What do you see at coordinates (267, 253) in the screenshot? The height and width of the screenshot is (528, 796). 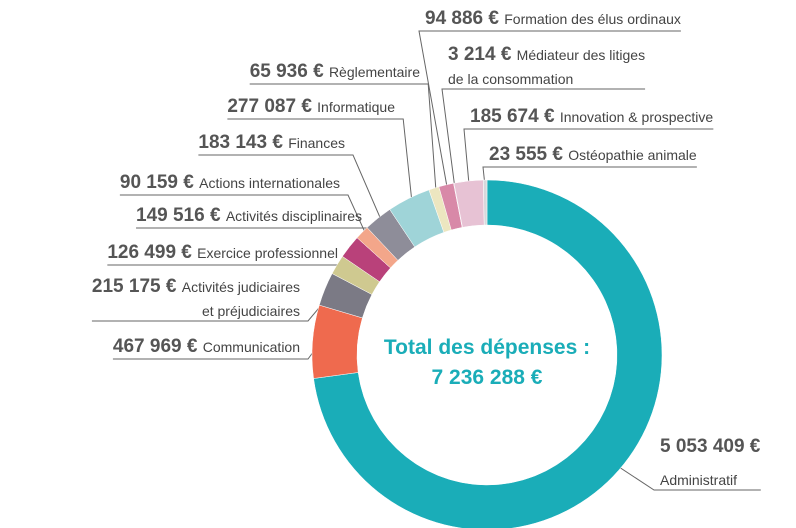 I see `category-label: Exercice professionnel` at bounding box center [267, 253].